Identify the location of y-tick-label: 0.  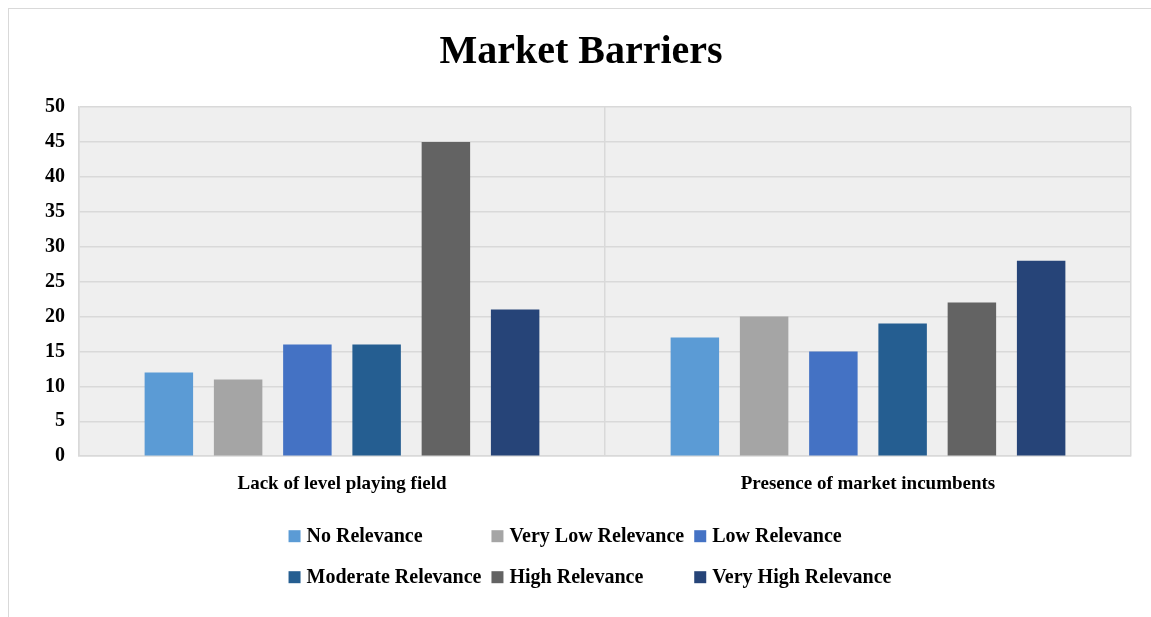
(60, 454).